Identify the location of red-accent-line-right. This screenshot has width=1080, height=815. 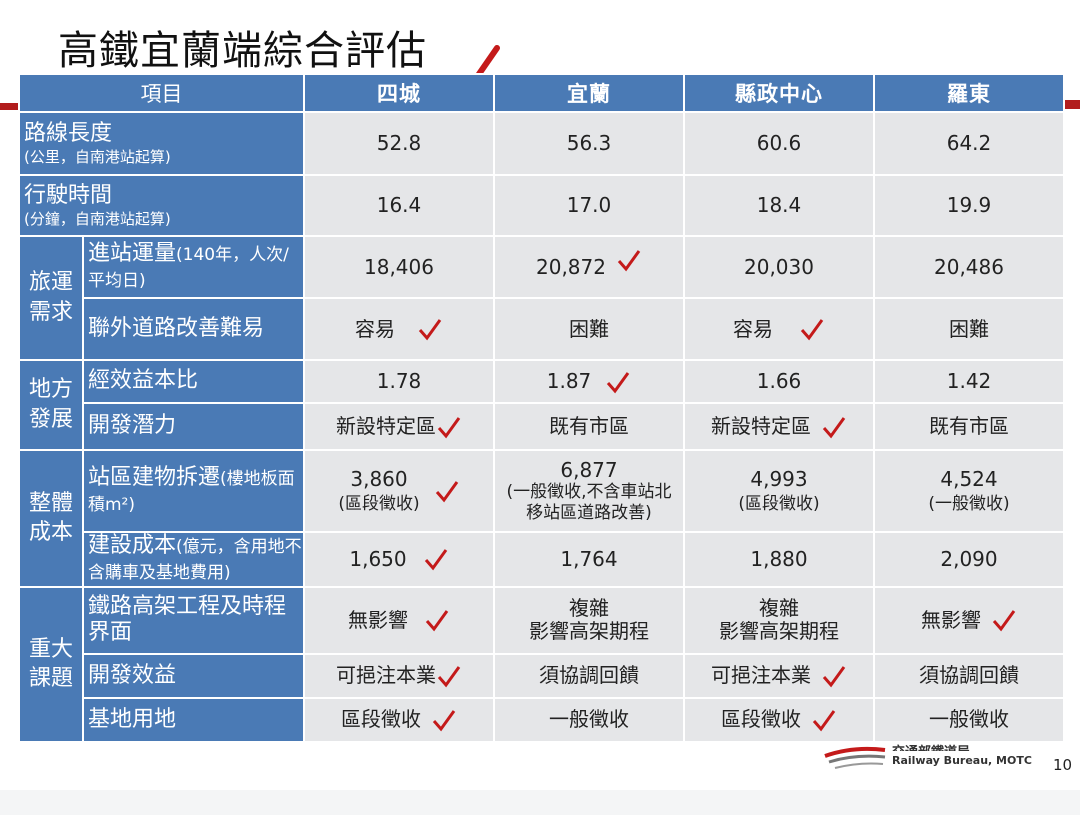
(1072, 104).